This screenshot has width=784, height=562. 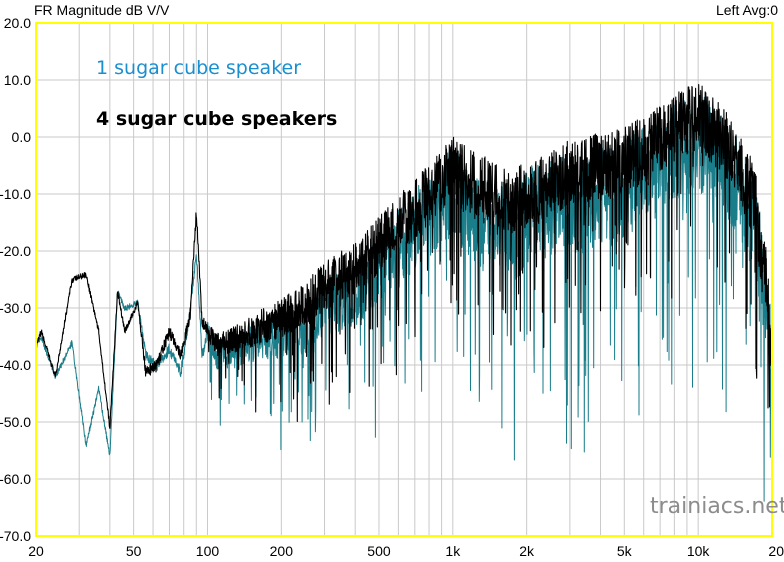 I want to click on y-tick-label: 20.0, so click(x=17, y=23).